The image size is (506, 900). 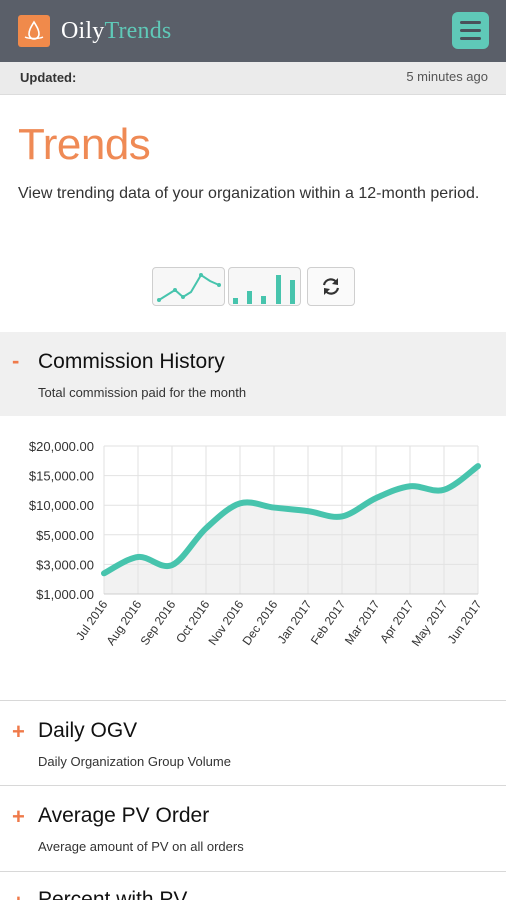 I want to click on refresh-icon, so click(x=331, y=286).